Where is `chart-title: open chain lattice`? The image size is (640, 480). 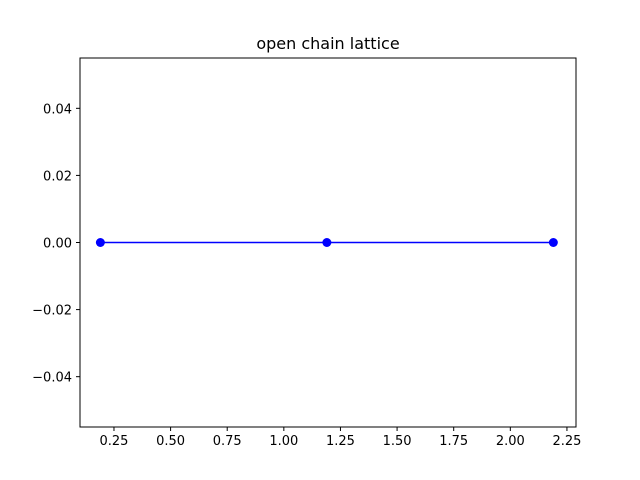 chart-title: open chain lattice is located at coordinates (327, 43).